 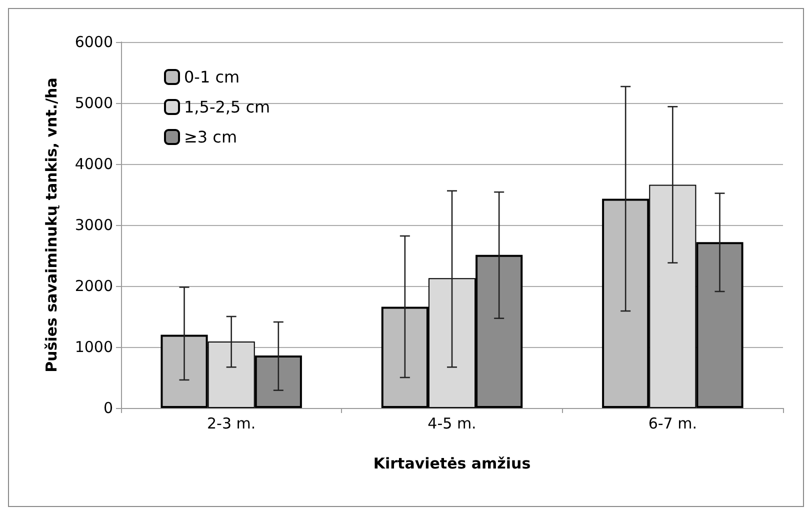 What do you see at coordinates (51, 225) in the screenshot?
I see `y-axis-title: Pušies savaiminukų tankis, vnt./ha` at bounding box center [51, 225].